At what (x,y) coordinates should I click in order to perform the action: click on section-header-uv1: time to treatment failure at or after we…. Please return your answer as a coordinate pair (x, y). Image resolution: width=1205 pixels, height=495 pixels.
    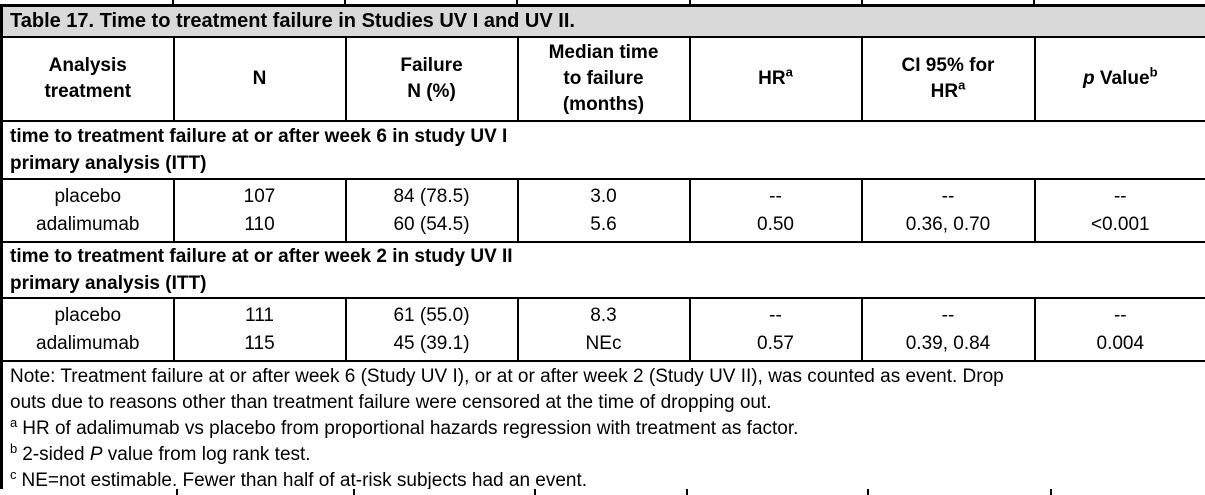
    Looking at the image, I should click on (602, 150).